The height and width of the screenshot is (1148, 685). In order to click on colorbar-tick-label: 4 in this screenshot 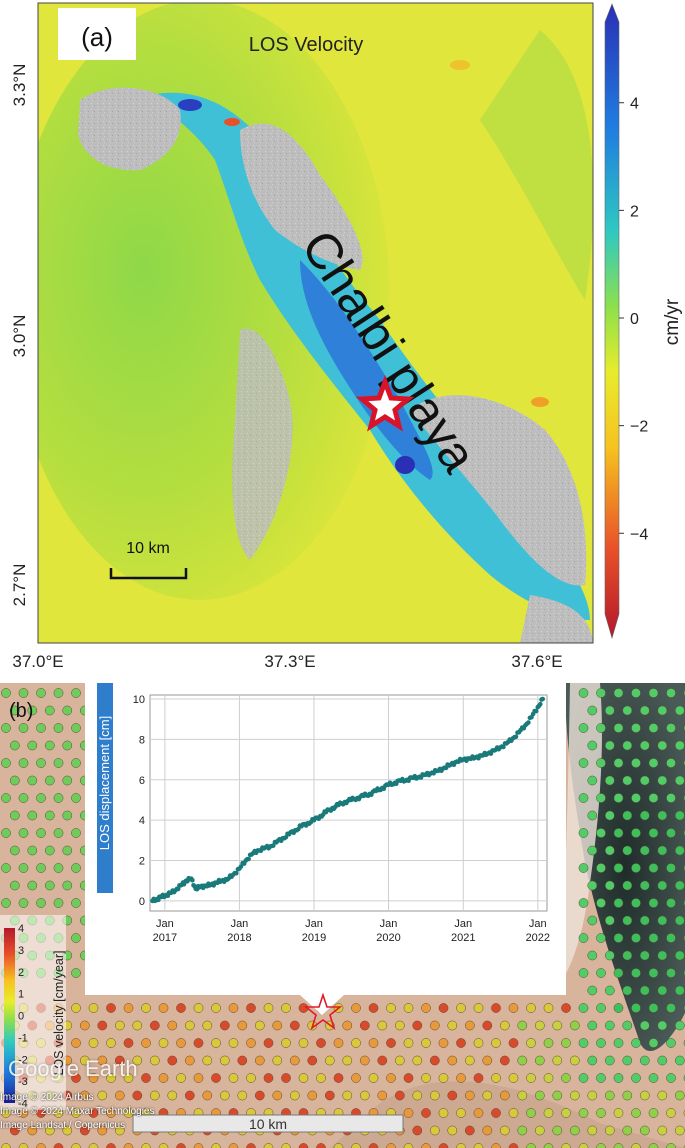, I will do `click(634, 104)`.